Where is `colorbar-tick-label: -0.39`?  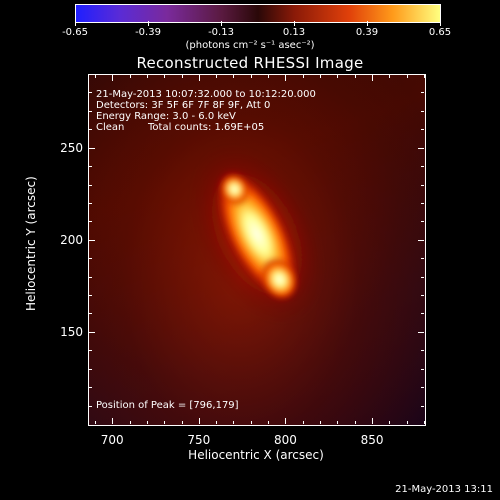 colorbar-tick-label: -0.39 is located at coordinates (148, 32).